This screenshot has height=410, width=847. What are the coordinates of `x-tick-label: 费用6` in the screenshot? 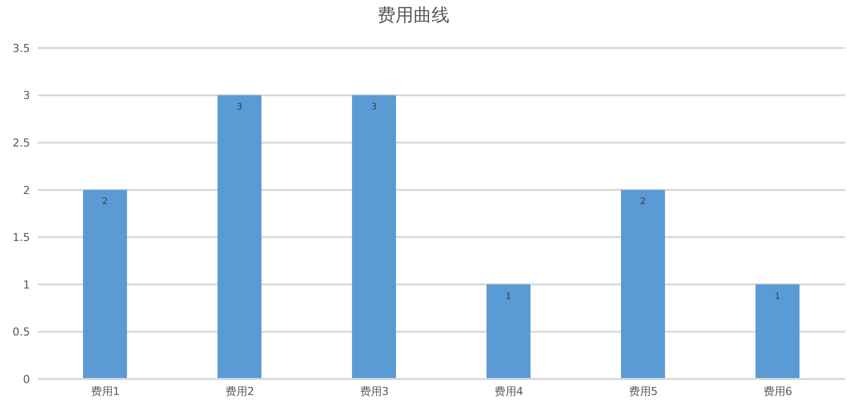 It's located at (777, 391).